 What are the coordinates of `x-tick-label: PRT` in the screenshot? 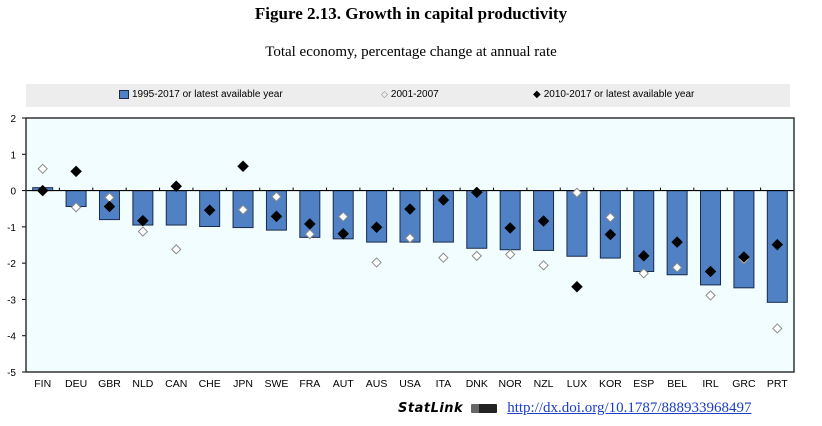 It's located at (777, 384).